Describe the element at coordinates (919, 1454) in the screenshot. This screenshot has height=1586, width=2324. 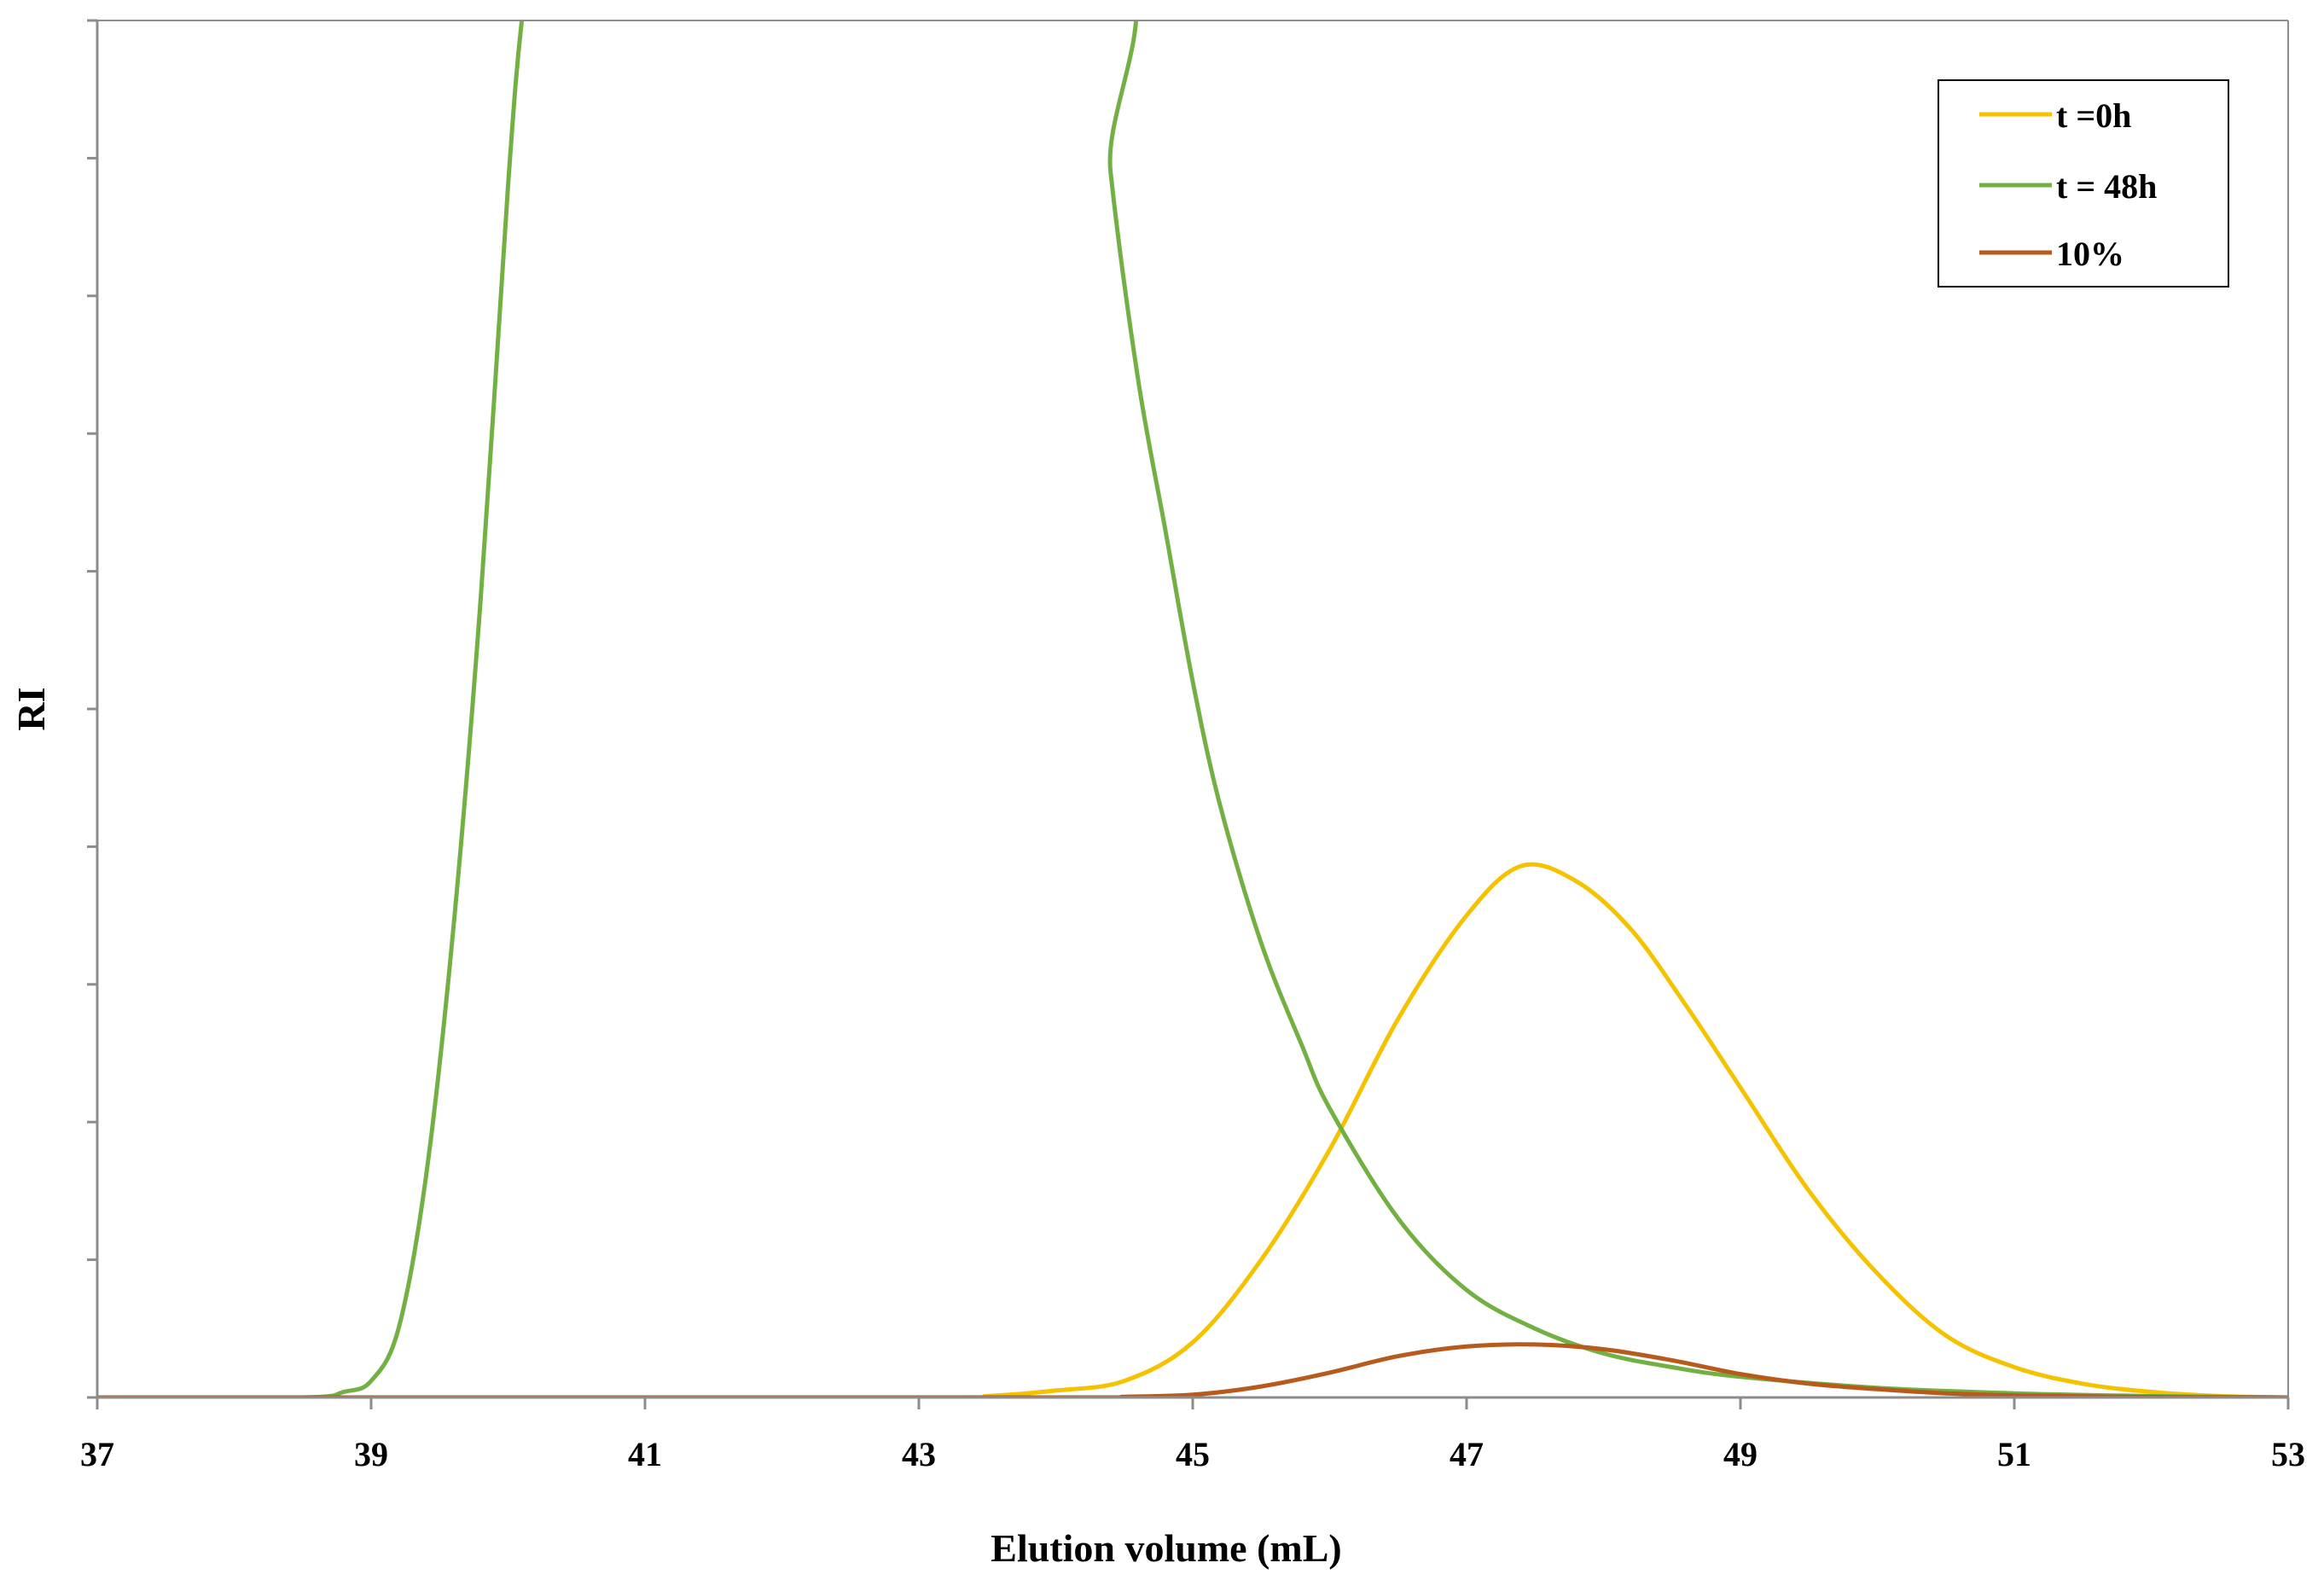
I see `x-tick-label: 43` at that location.